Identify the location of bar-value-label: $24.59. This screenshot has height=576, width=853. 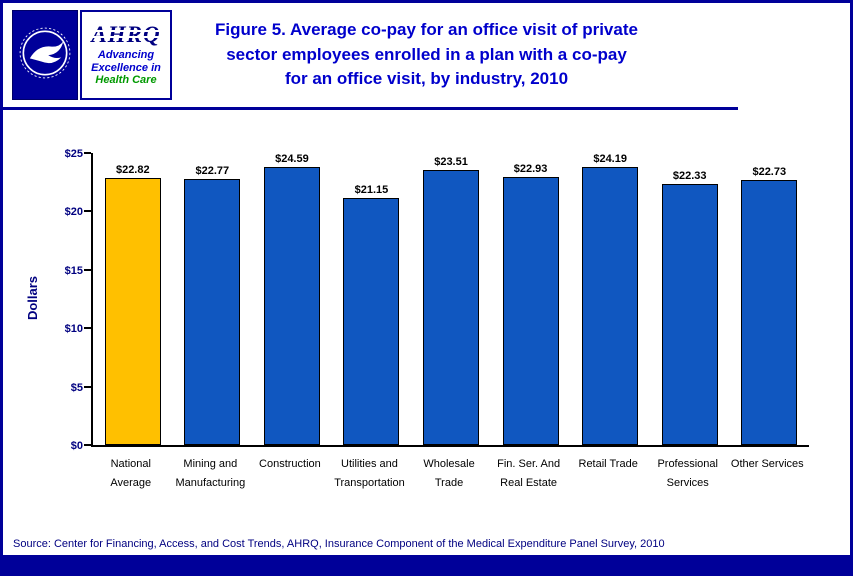
(292, 159).